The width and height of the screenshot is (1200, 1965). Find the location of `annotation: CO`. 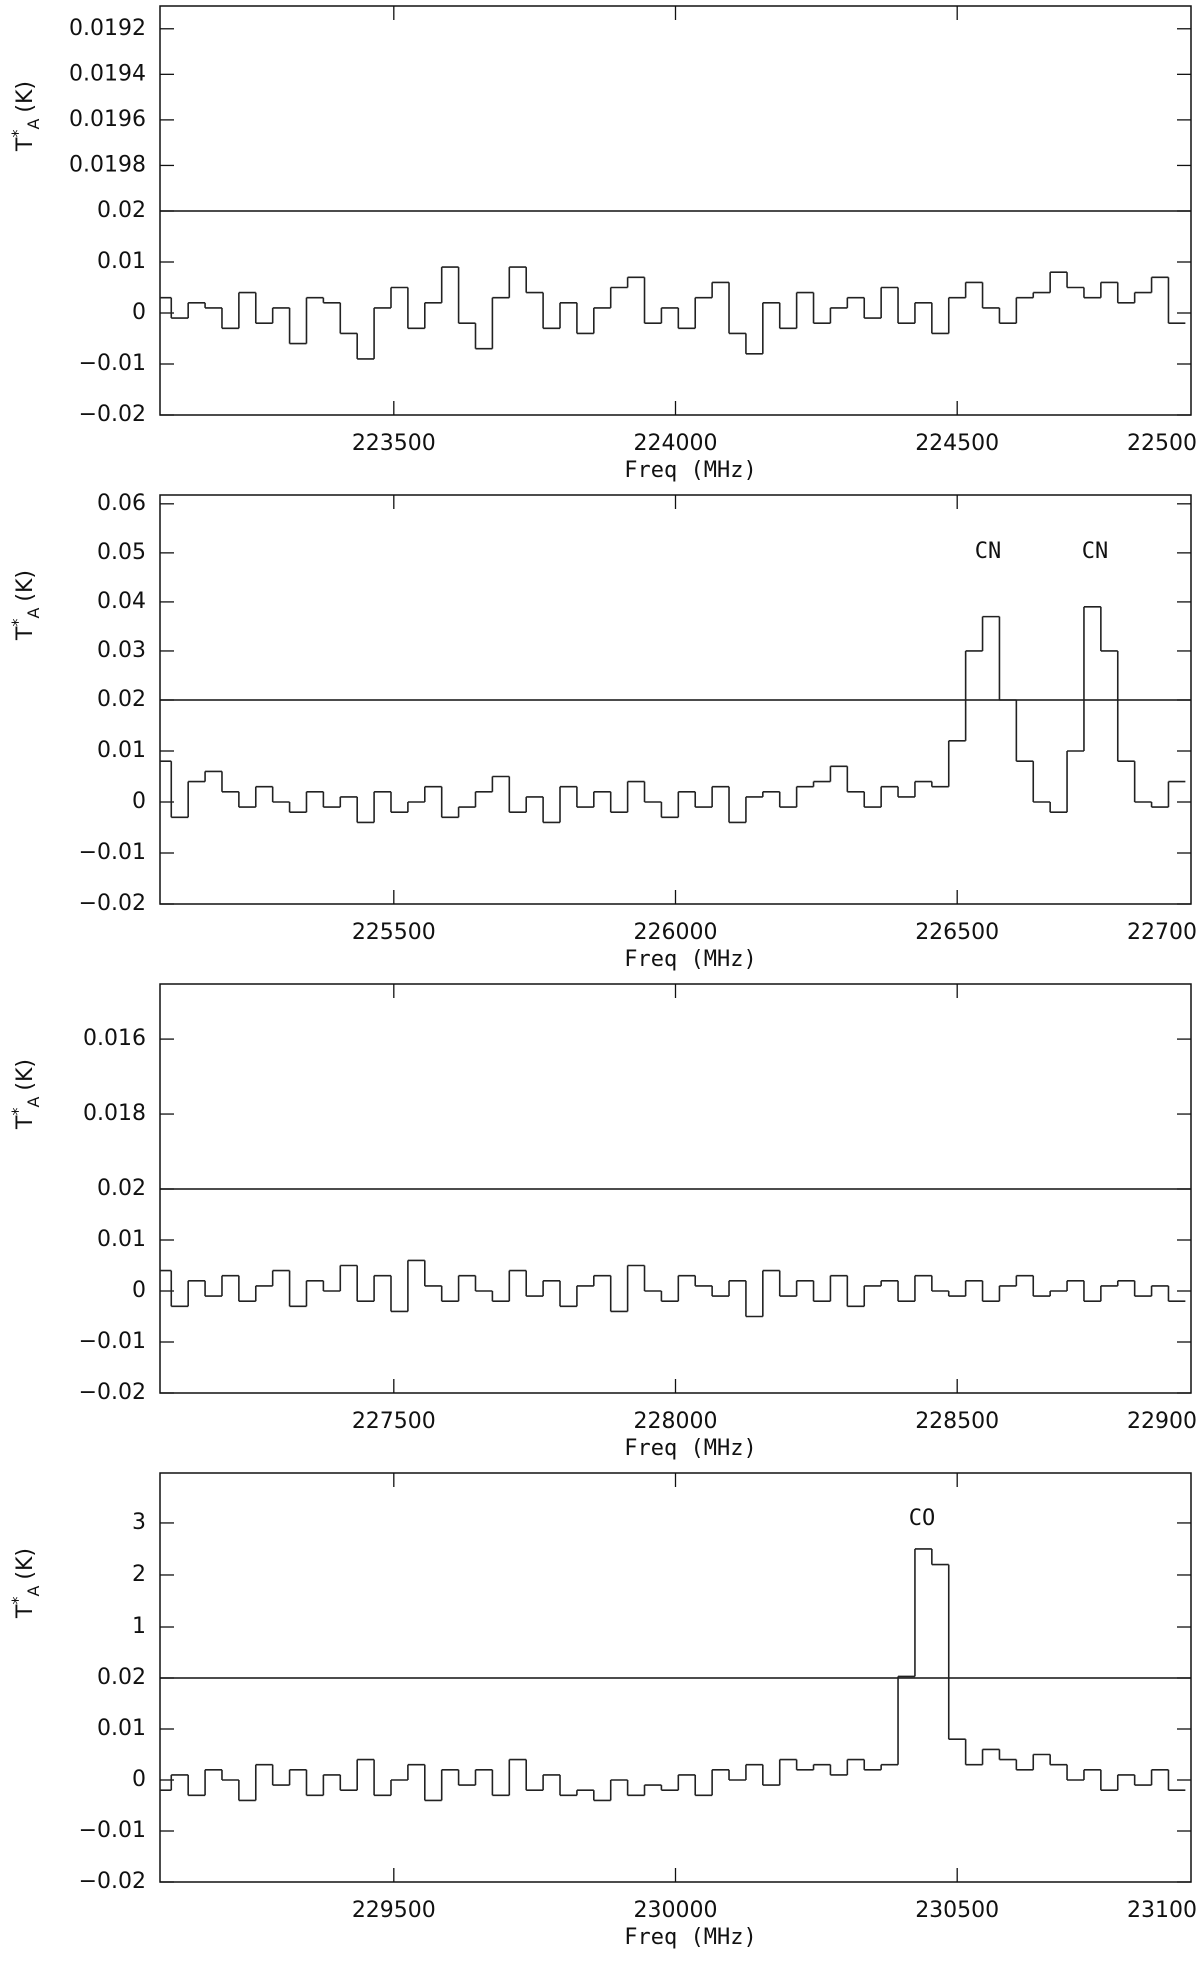

annotation: CO is located at coordinates (922, 1518).